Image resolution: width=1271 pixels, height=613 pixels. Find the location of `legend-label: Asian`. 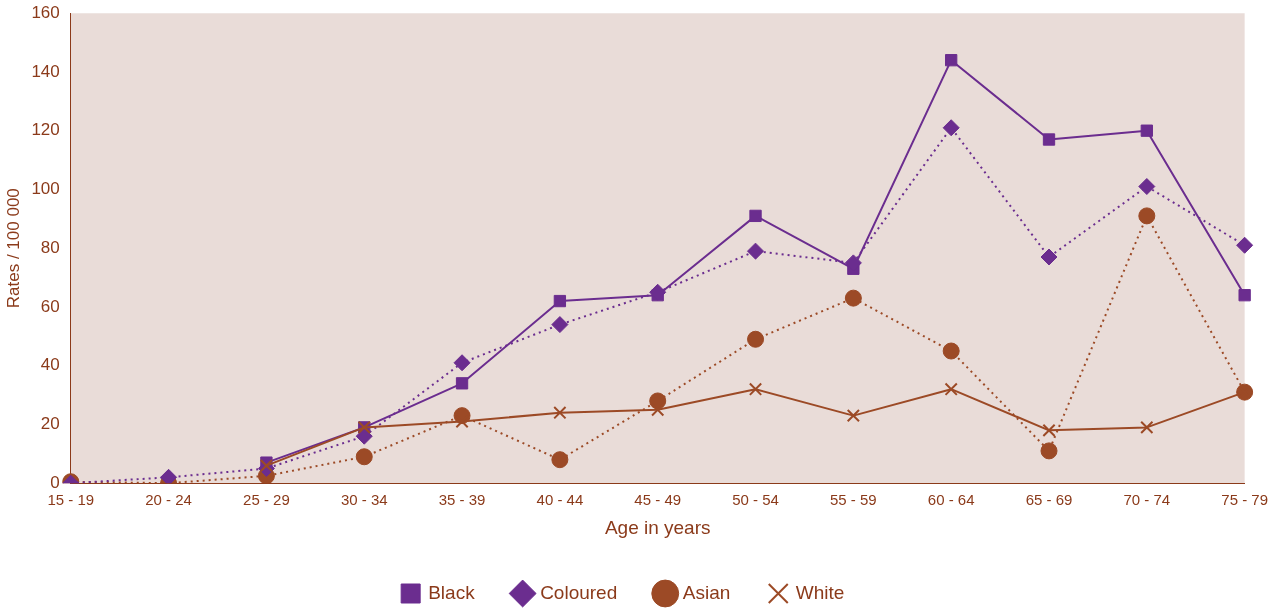

legend-label: Asian is located at coordinates (706, 592).